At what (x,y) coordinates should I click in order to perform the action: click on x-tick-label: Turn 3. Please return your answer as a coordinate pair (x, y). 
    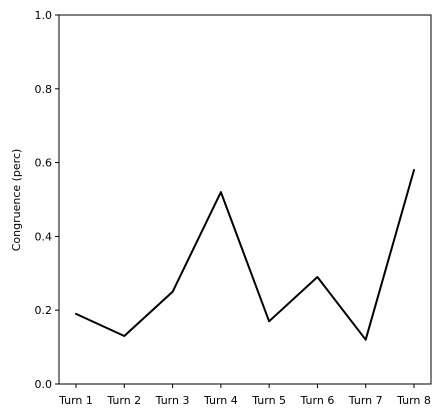
    Looking at the image, I should click on (172, 400).